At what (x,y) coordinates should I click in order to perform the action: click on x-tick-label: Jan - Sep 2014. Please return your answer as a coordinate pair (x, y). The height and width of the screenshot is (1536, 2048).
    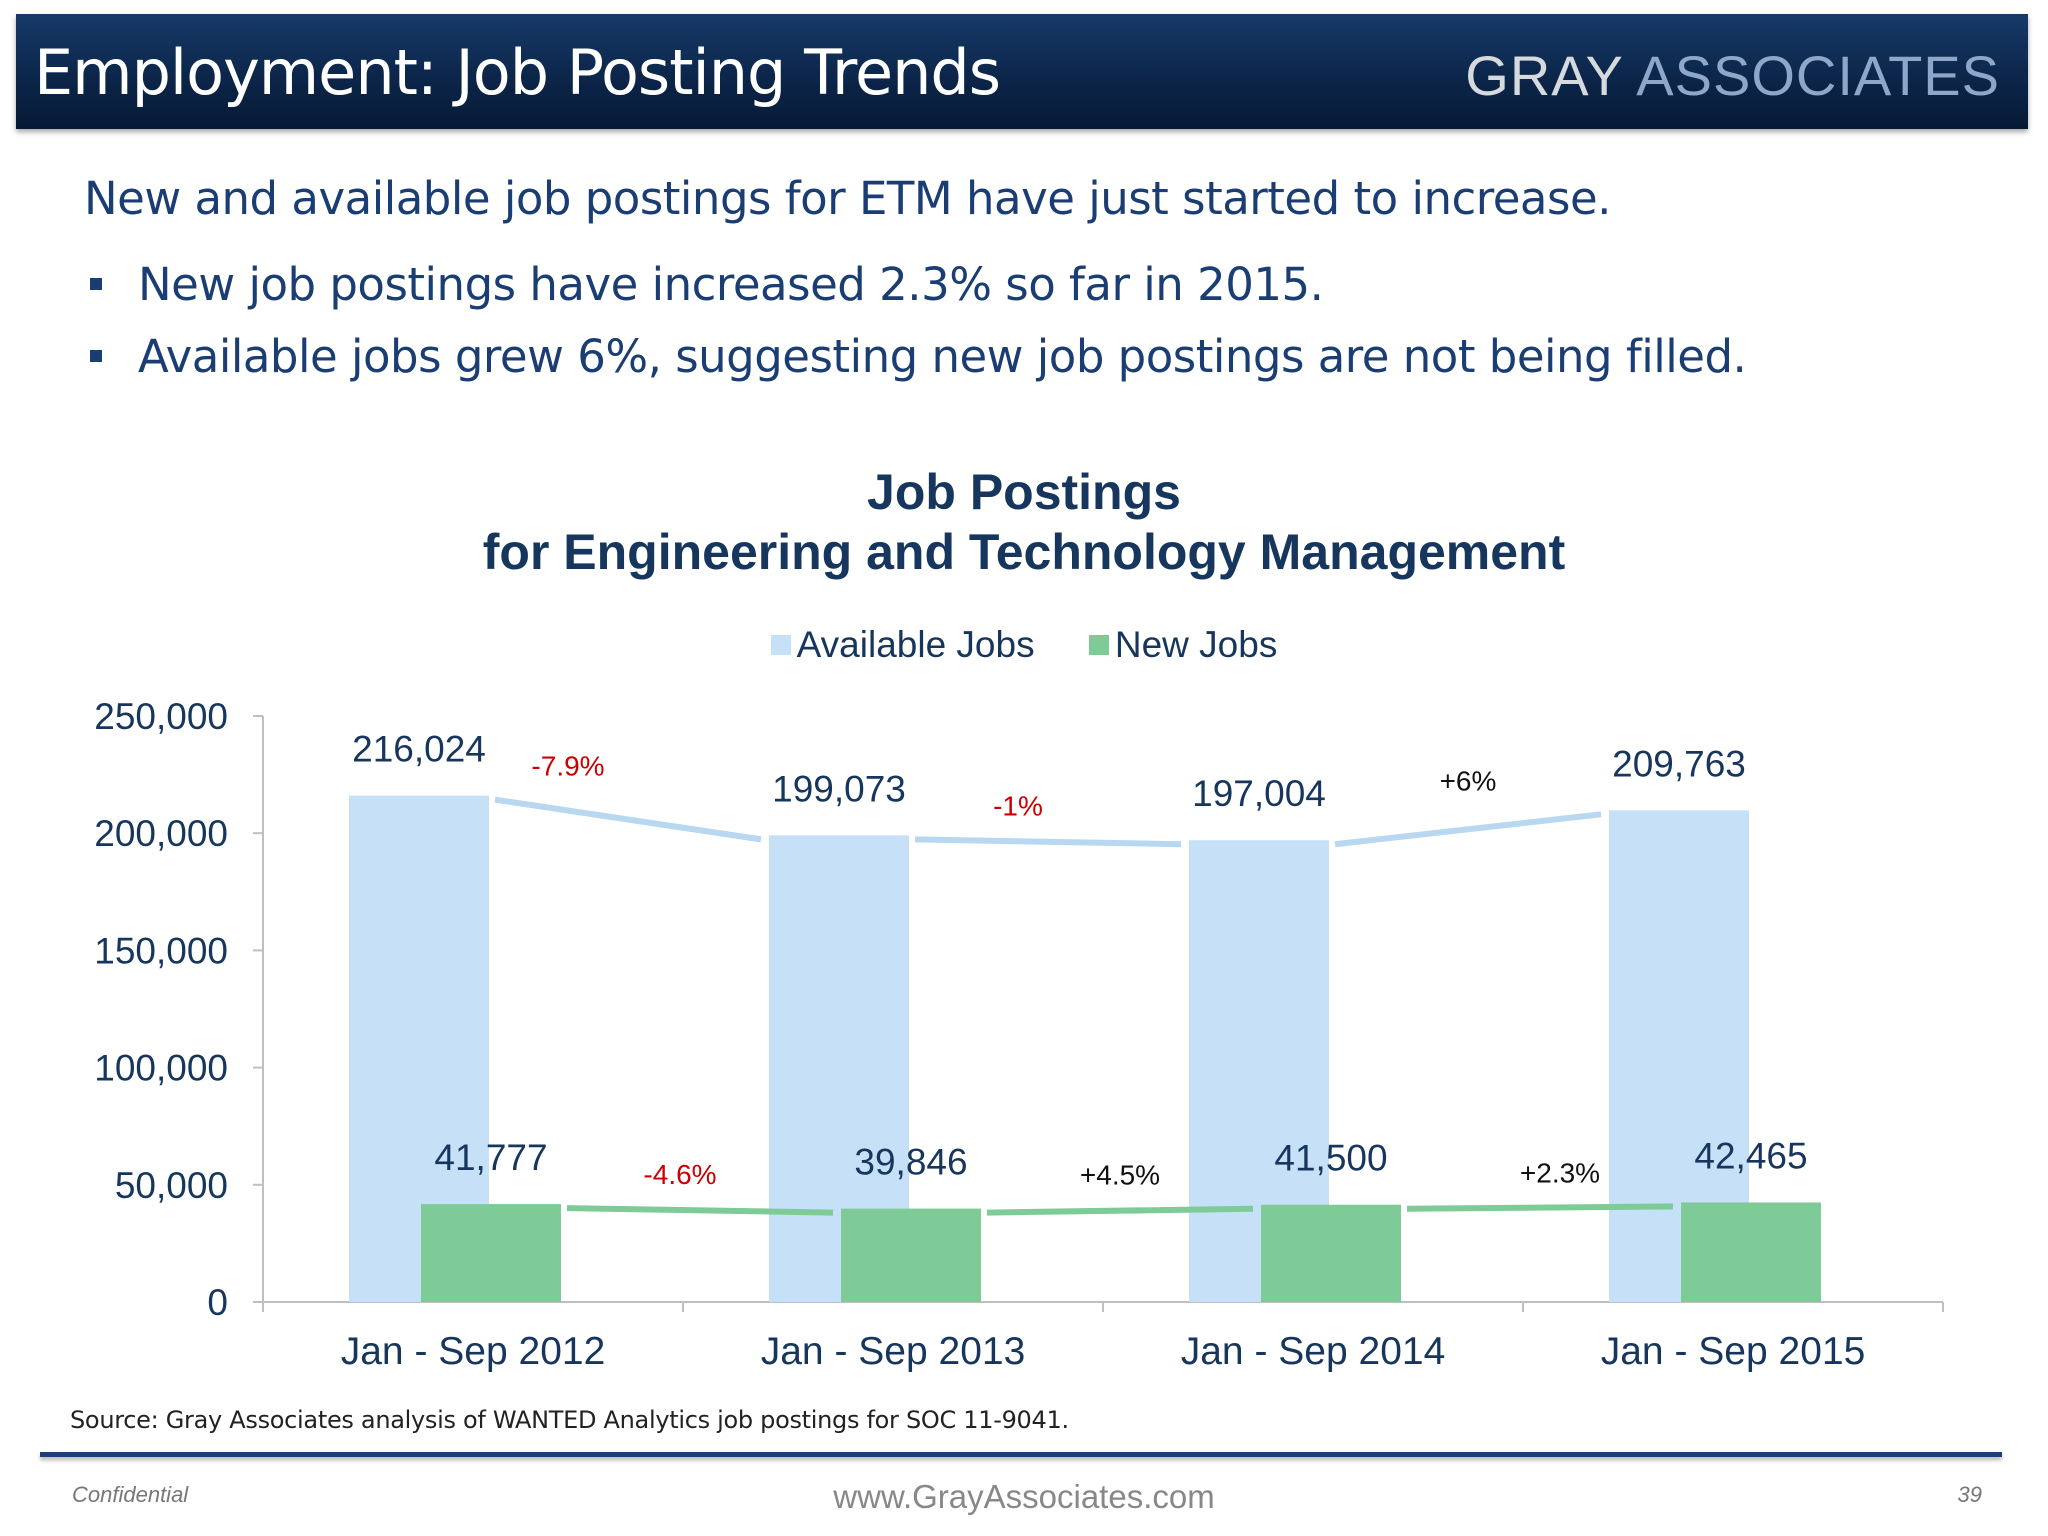
    Looking at the image, I should click on (1313, 1351).